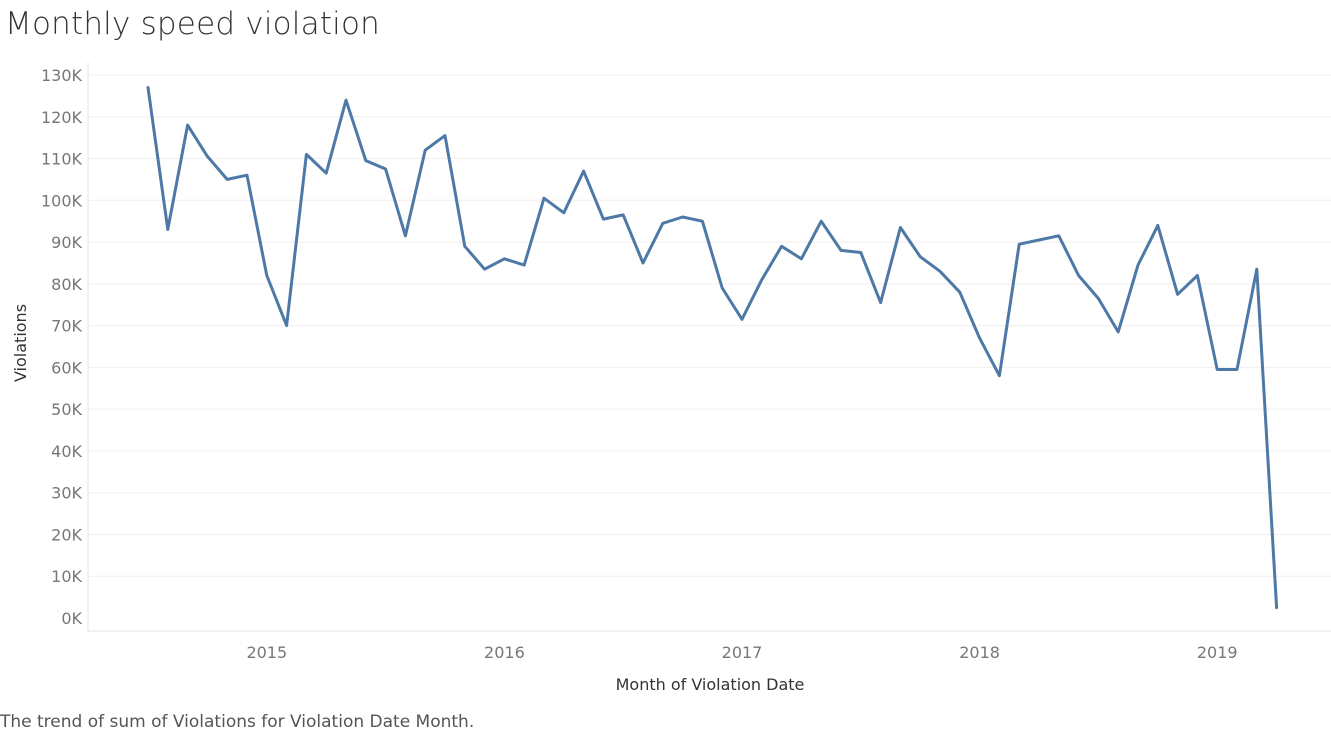  I want to click on x-axis-ticks: 2015 2016 2017 2018 2019, so click(741, 652).